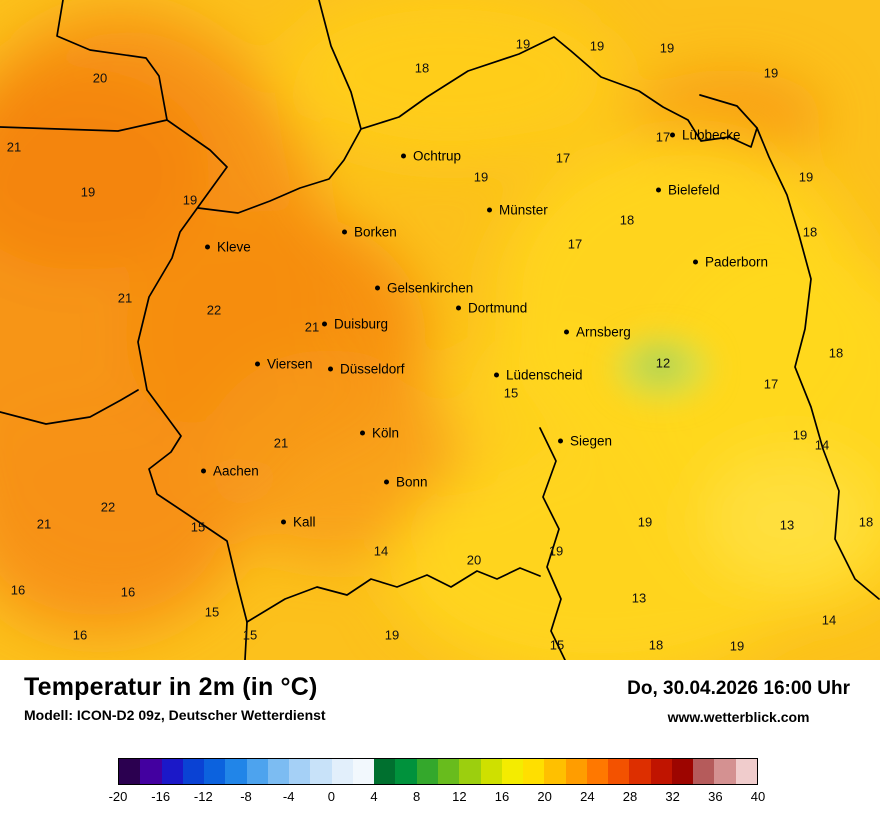 This screenshot has height=830, width=880. Describe the element at coordinates (738, 688) in the screenshot. I see `valid-datetime: Do, 30.04.2026 16:00 Uhr` at that location.